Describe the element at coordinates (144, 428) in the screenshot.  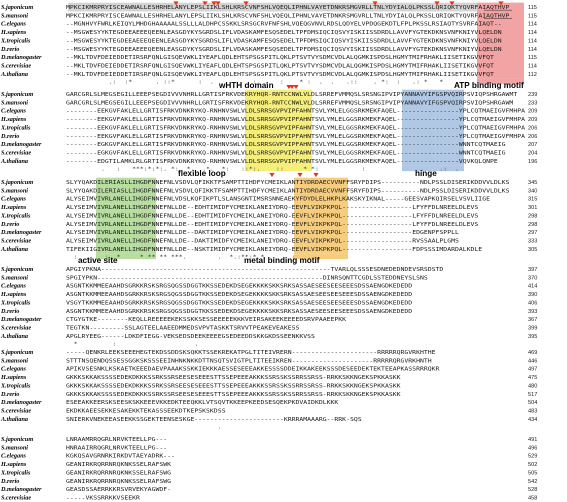
I see `conservation-line: .` at that location.